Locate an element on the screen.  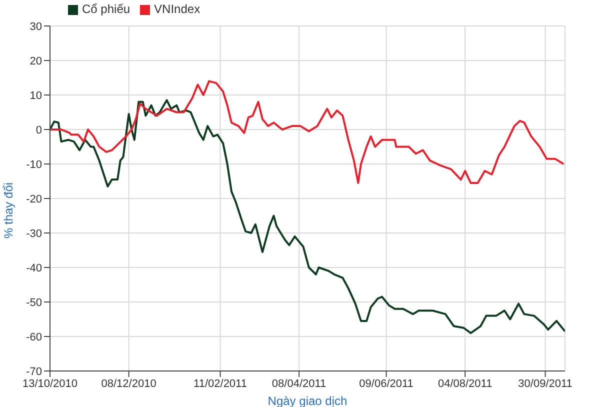
y-tick-label: 30 is located at coordinates (36, 26).